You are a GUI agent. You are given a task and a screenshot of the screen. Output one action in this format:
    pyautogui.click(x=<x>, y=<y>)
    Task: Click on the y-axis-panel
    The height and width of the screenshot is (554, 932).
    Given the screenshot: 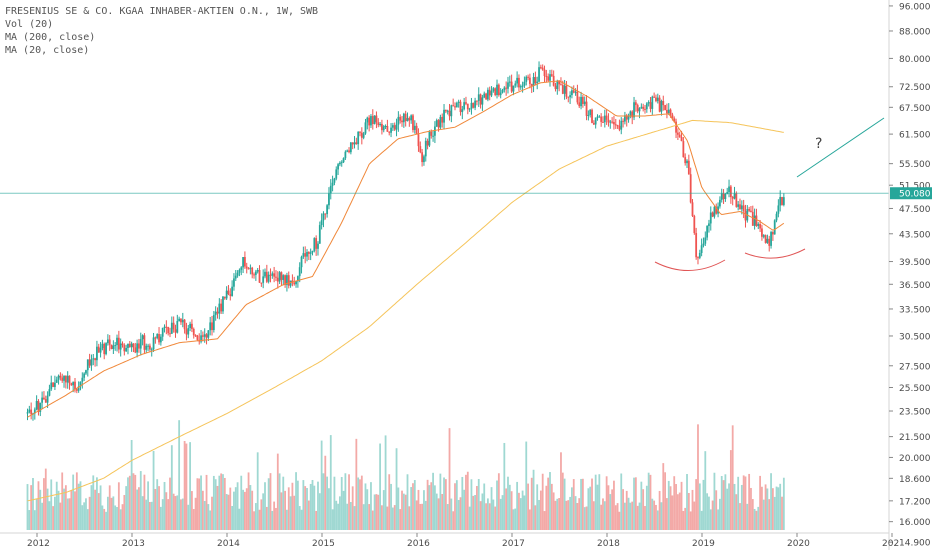 What is the action you would take?
    pyautogui.click(x=910, y=275)
    